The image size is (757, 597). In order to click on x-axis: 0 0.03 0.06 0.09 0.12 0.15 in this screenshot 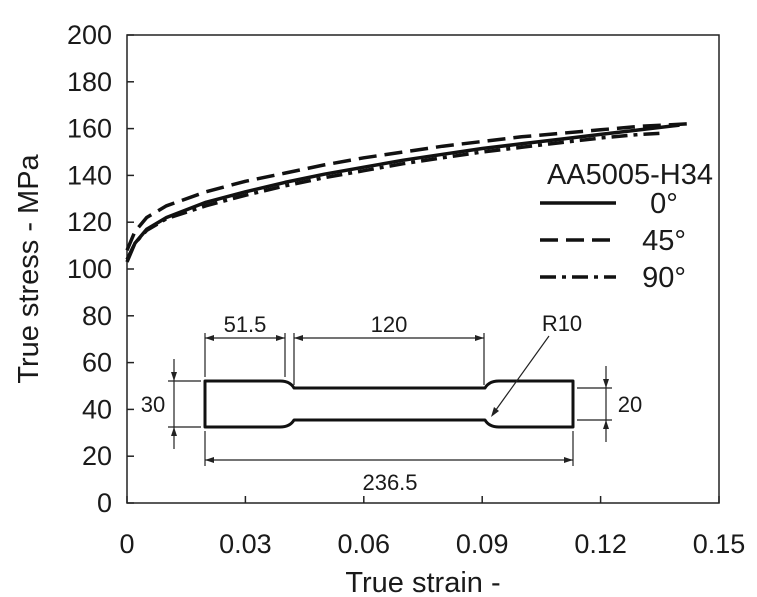, I will do `click(432, 527)`.